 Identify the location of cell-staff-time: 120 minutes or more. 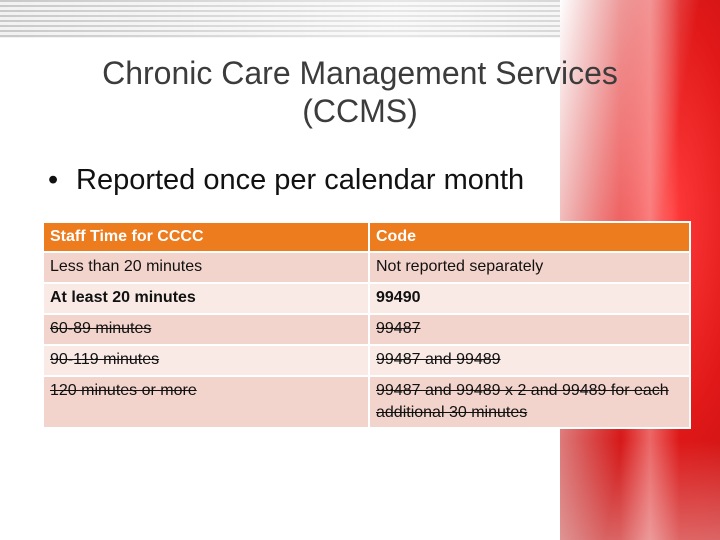
(206, 402).